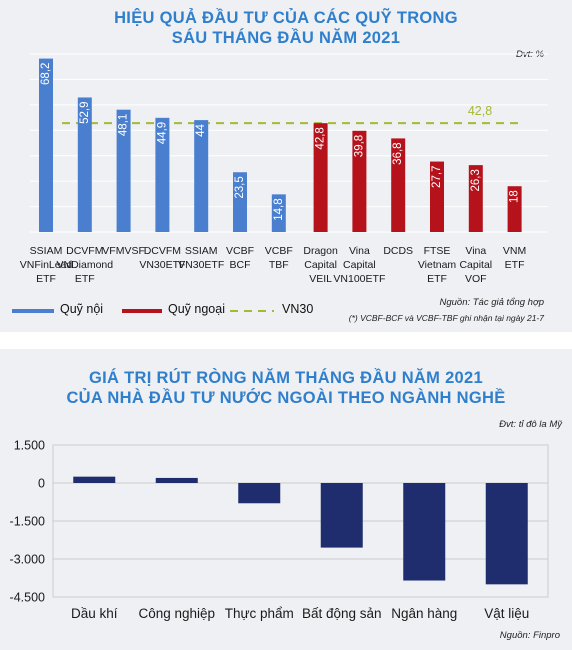 The width and height of the screenshot is (572, 650). Describe the element at coordinates (240, 265) in the screenshot. I see `chart1-category-label: BCF` at that location.